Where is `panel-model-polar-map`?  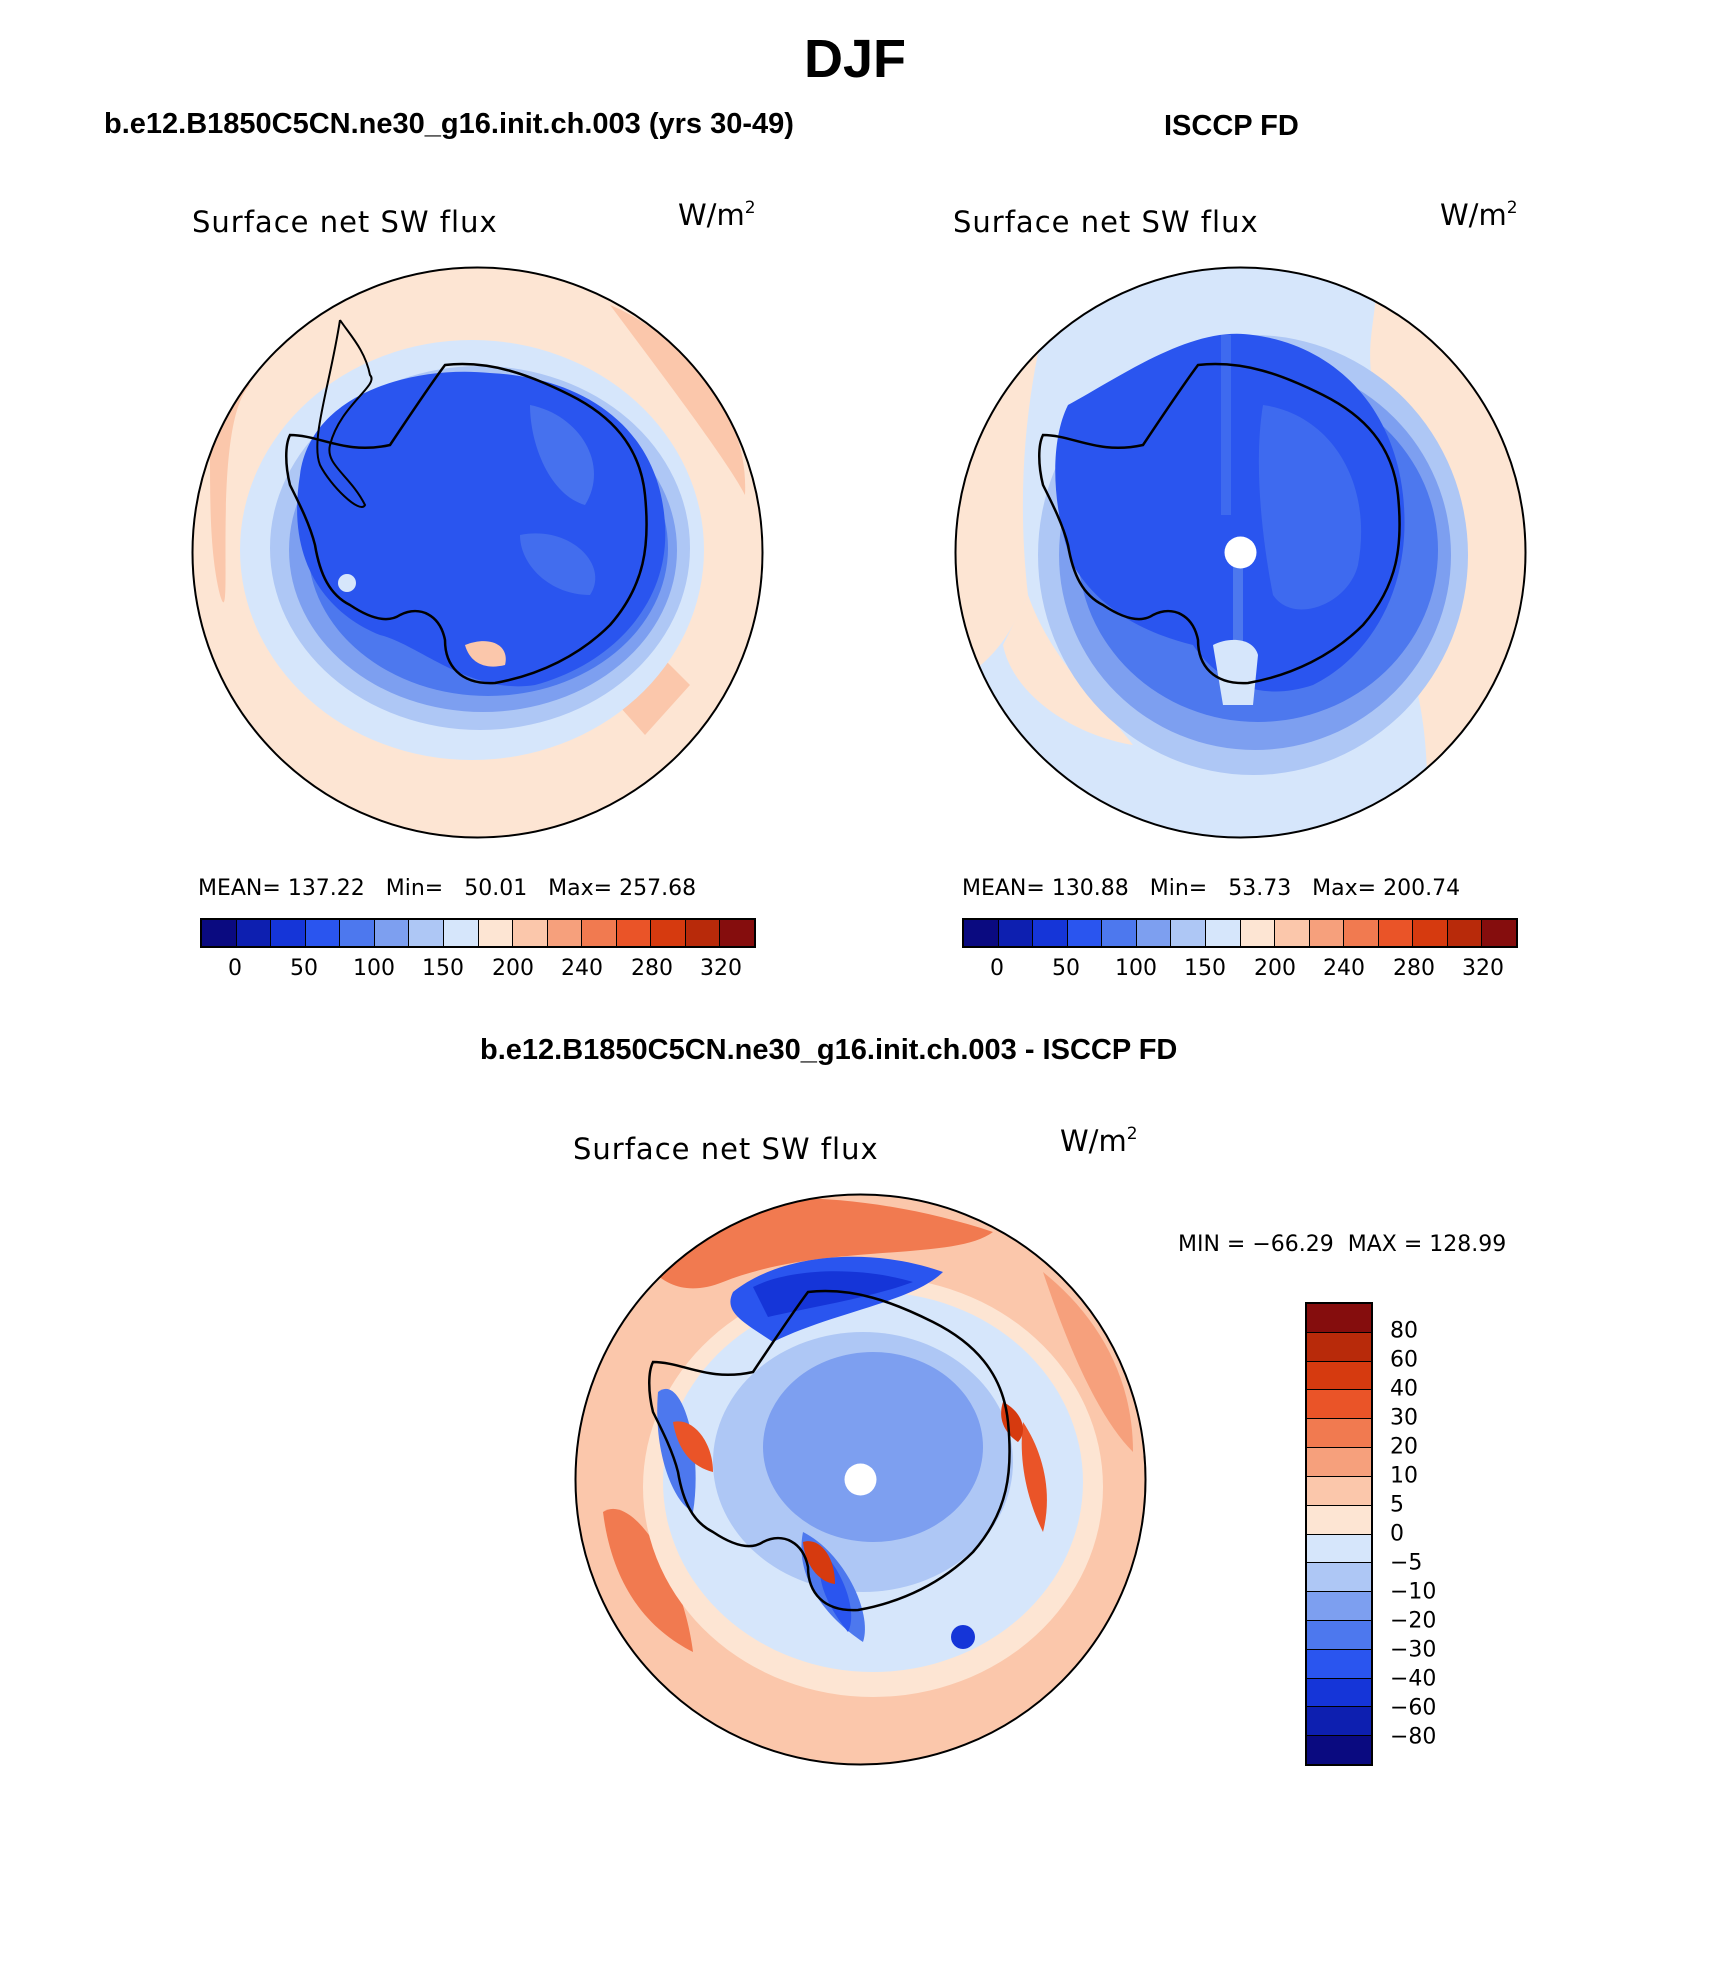
panel-model-polar-map is located at coordinates (477, 552).